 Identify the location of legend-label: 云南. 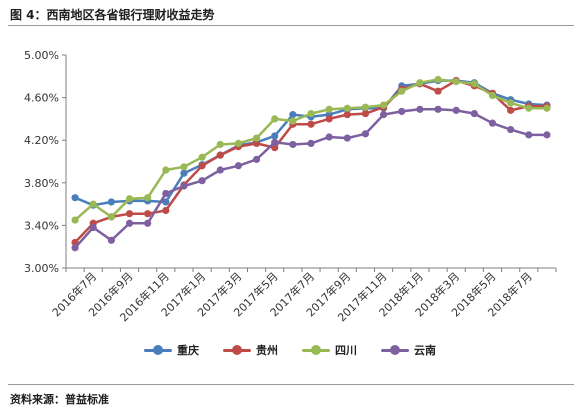
(425, 350).